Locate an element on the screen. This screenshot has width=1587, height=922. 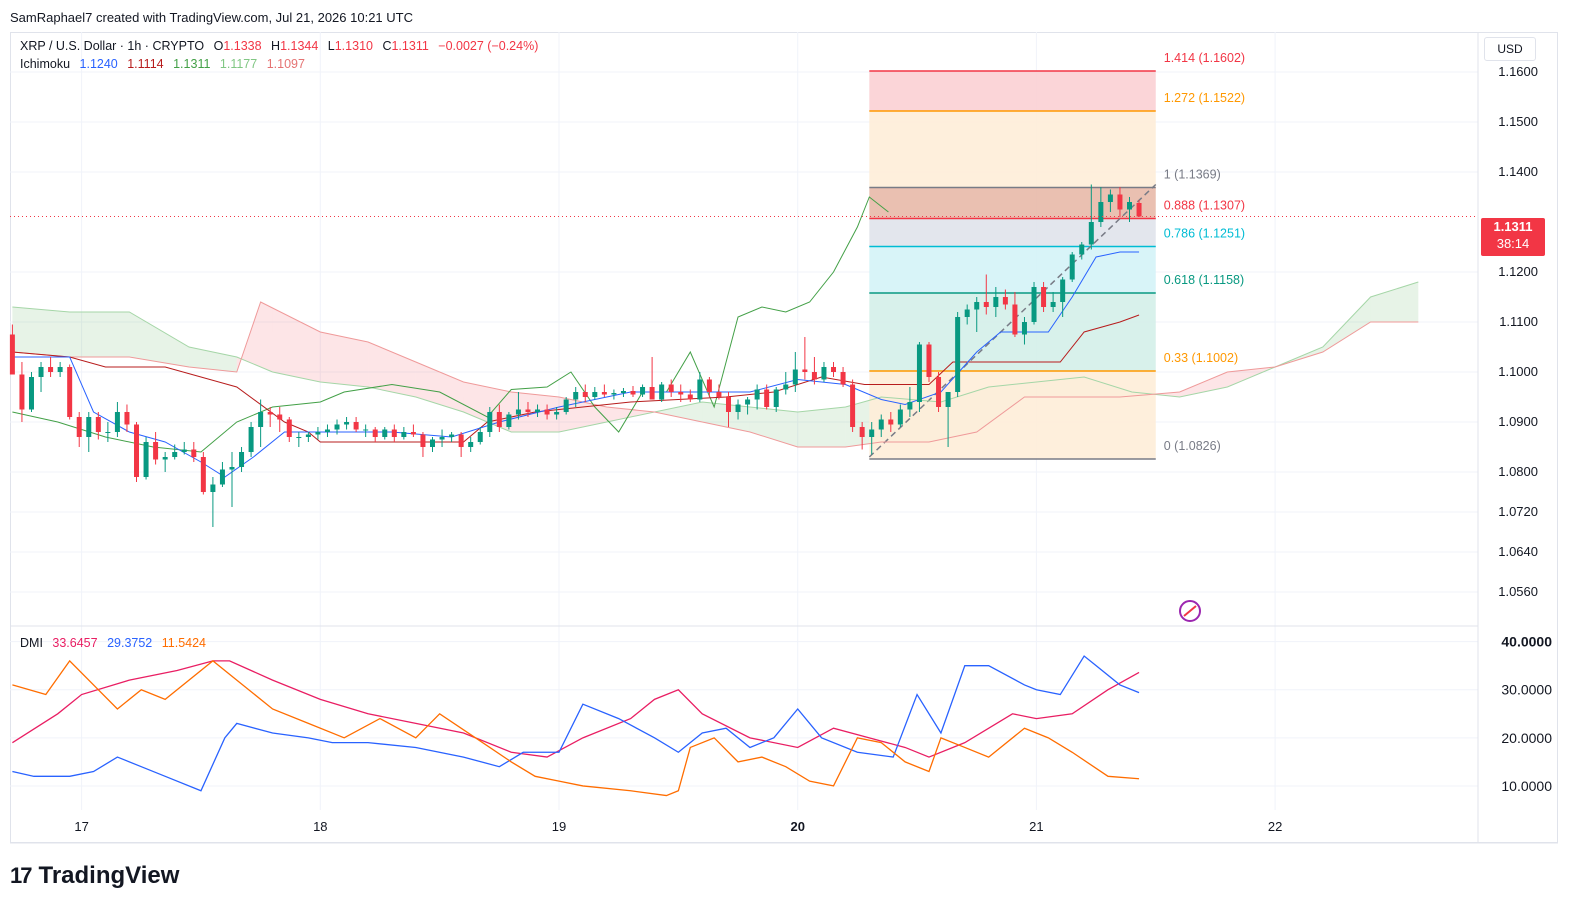
tradingview-brand: 17 TradingView is located at coordinates (94, 876).